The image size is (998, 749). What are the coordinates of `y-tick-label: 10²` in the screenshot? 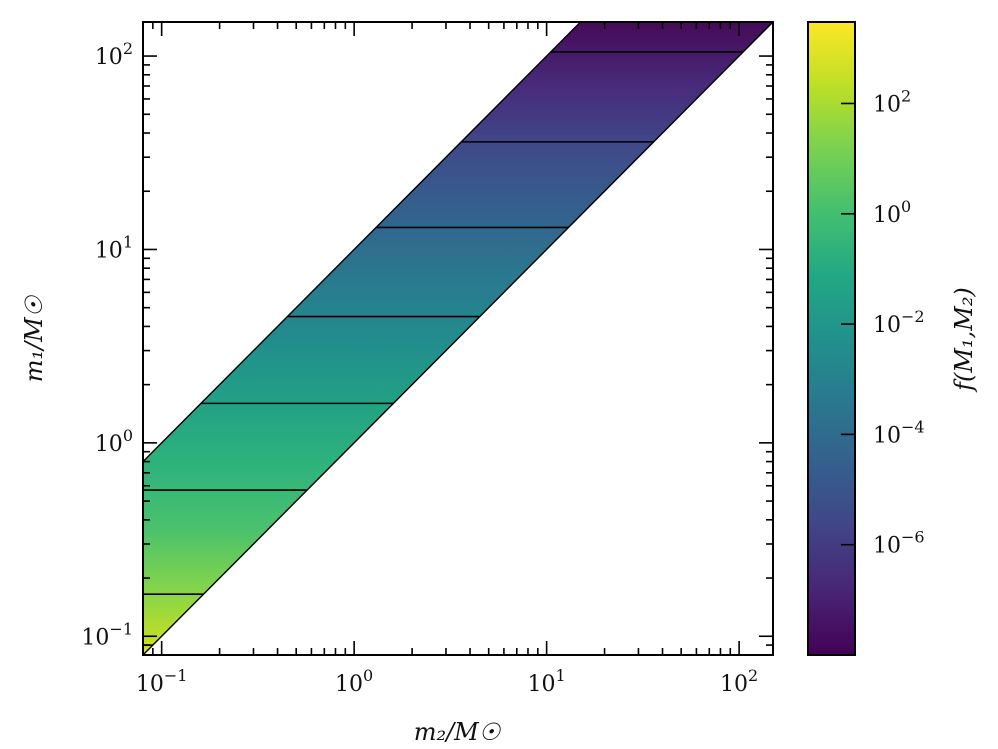 It's located at (114, 54).